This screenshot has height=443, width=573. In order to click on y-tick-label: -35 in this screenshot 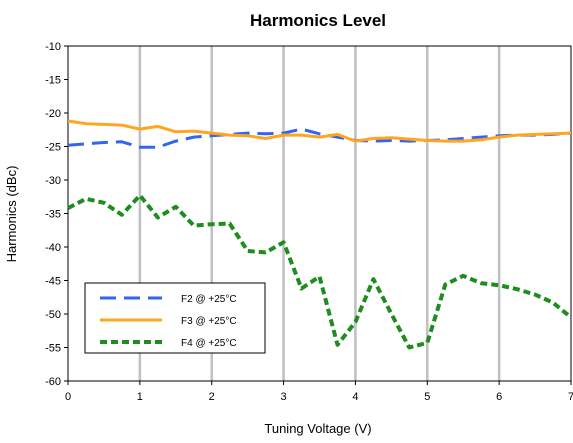, I will do `click(53, 215)`.